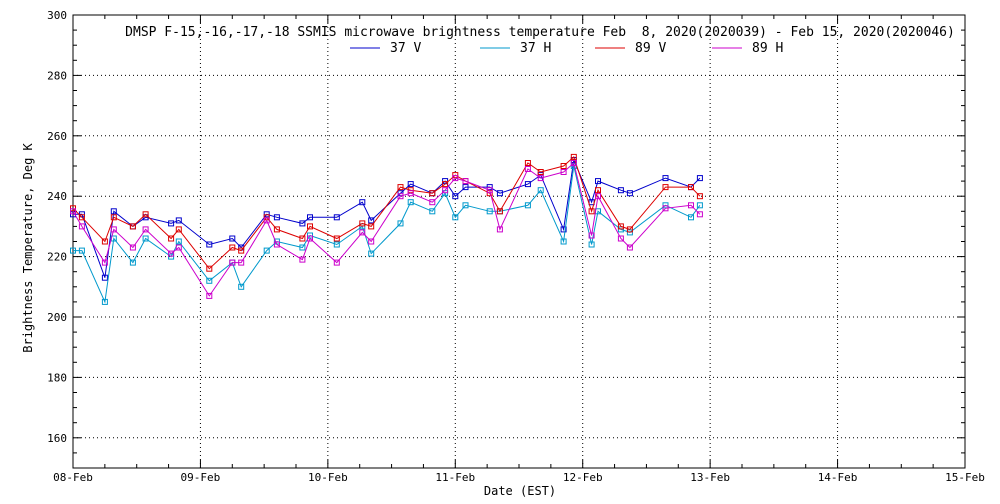 The image size is (1000, 504). I want to click on legend-label: 37 V, so click(405, 48).